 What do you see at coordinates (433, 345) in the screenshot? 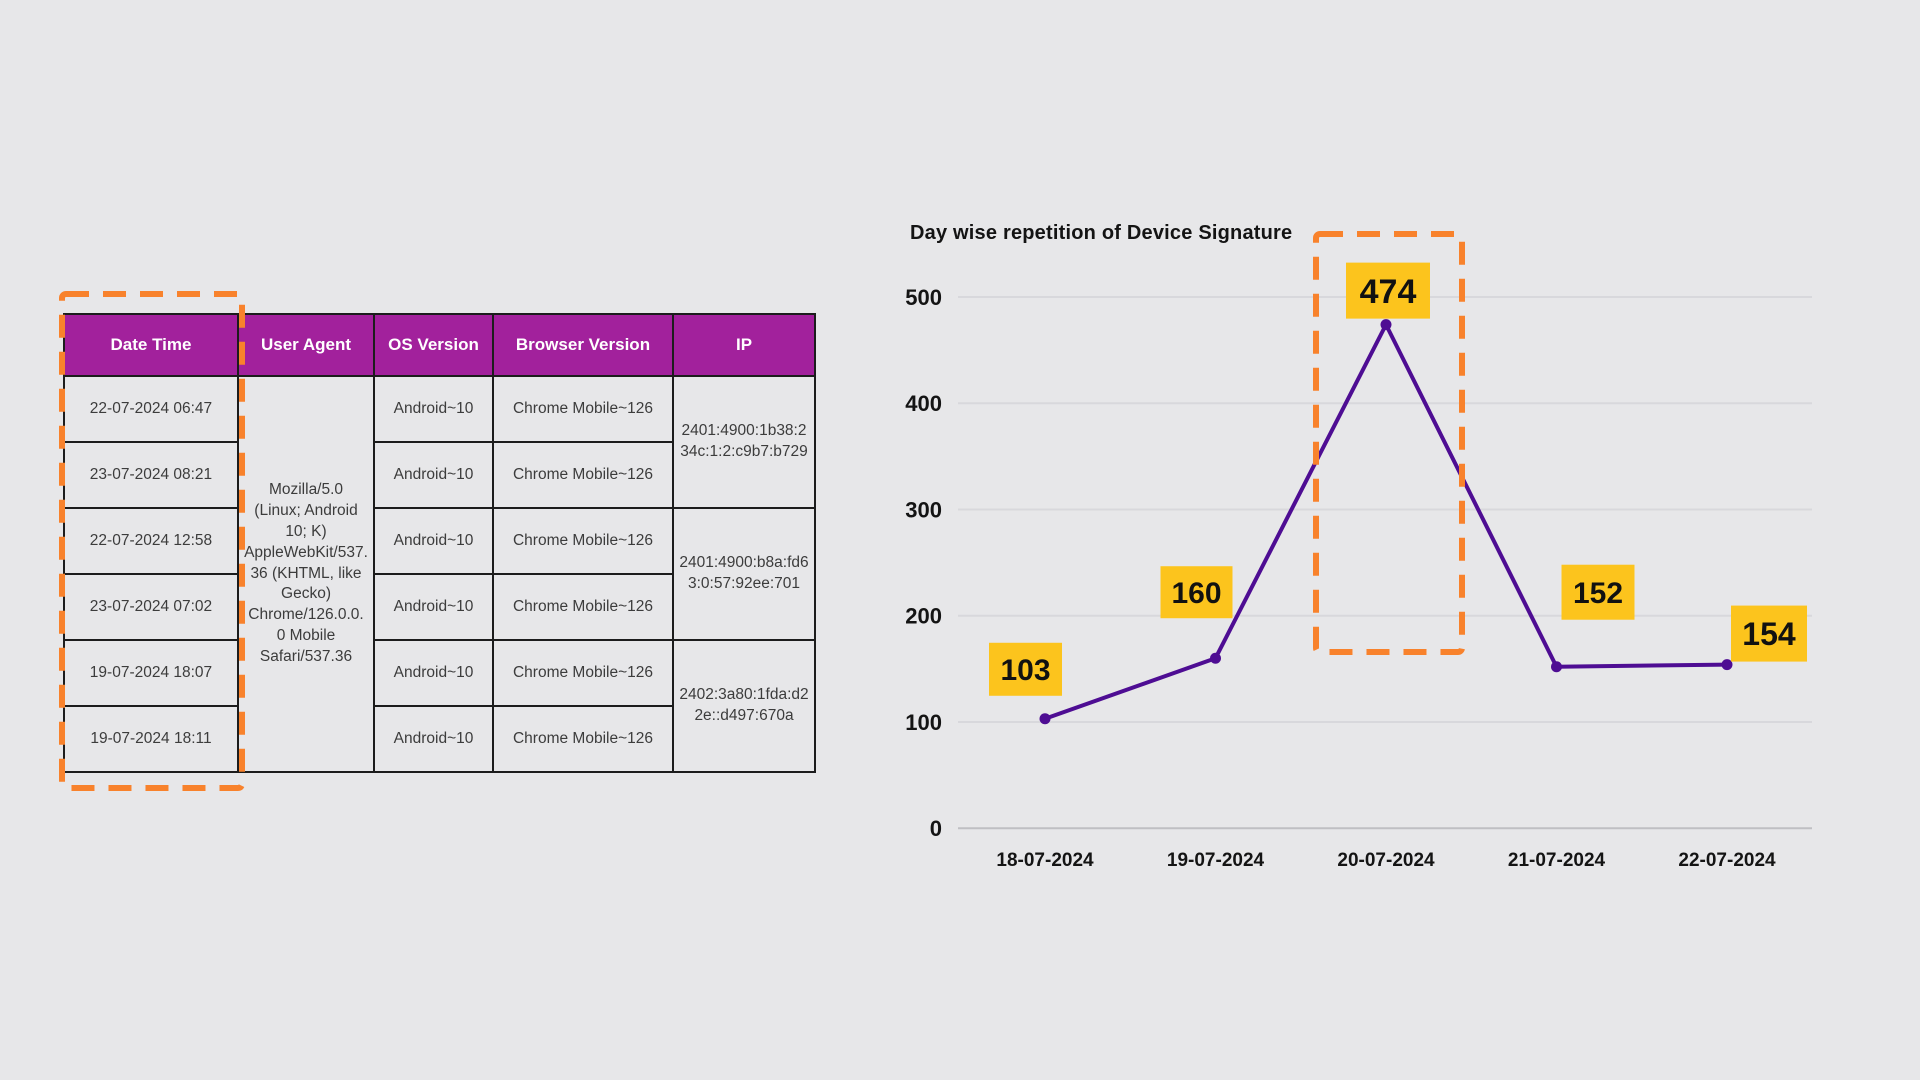
I see `column-header-os-version: OS Version` at bounding box center [433, 345].